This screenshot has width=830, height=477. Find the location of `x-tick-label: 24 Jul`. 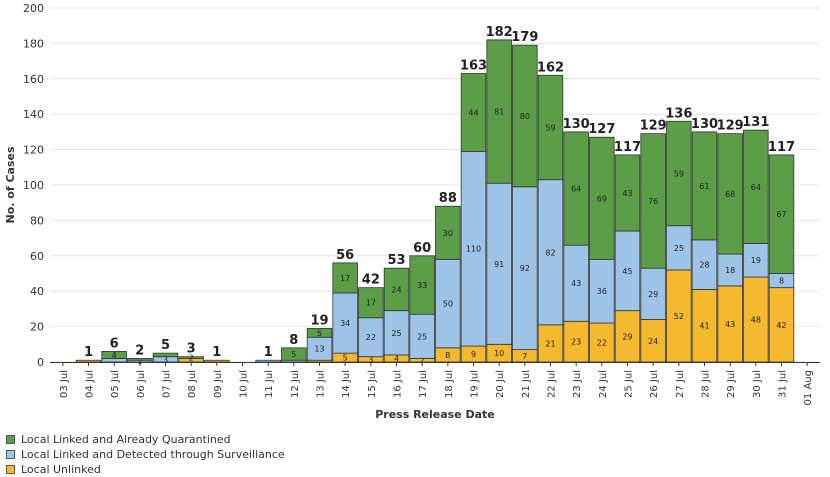

x-tick-label: 24 Jul is located at coordinates (603, 384).